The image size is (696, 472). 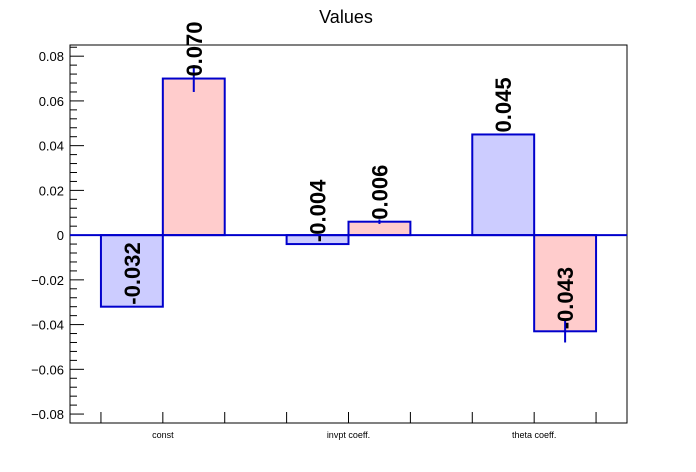 What do you see at coordinates (51, 146) in the screenshot?
I see `y-tick-label: 0.04` at bounding box center [51, 146].